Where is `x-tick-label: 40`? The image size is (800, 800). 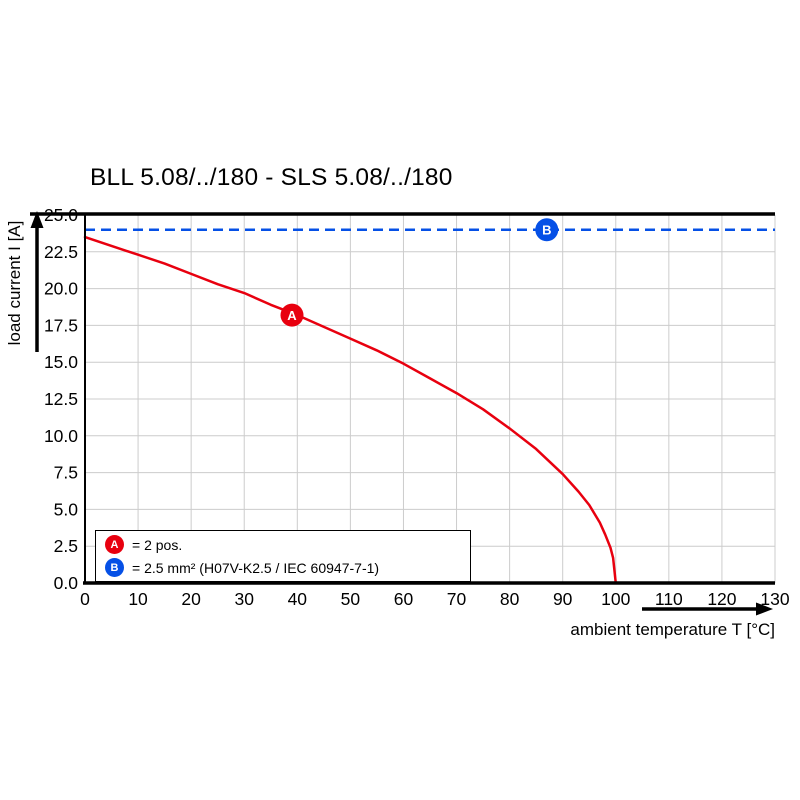
x-tick-label: 40 is located at coordinates (298, 599).